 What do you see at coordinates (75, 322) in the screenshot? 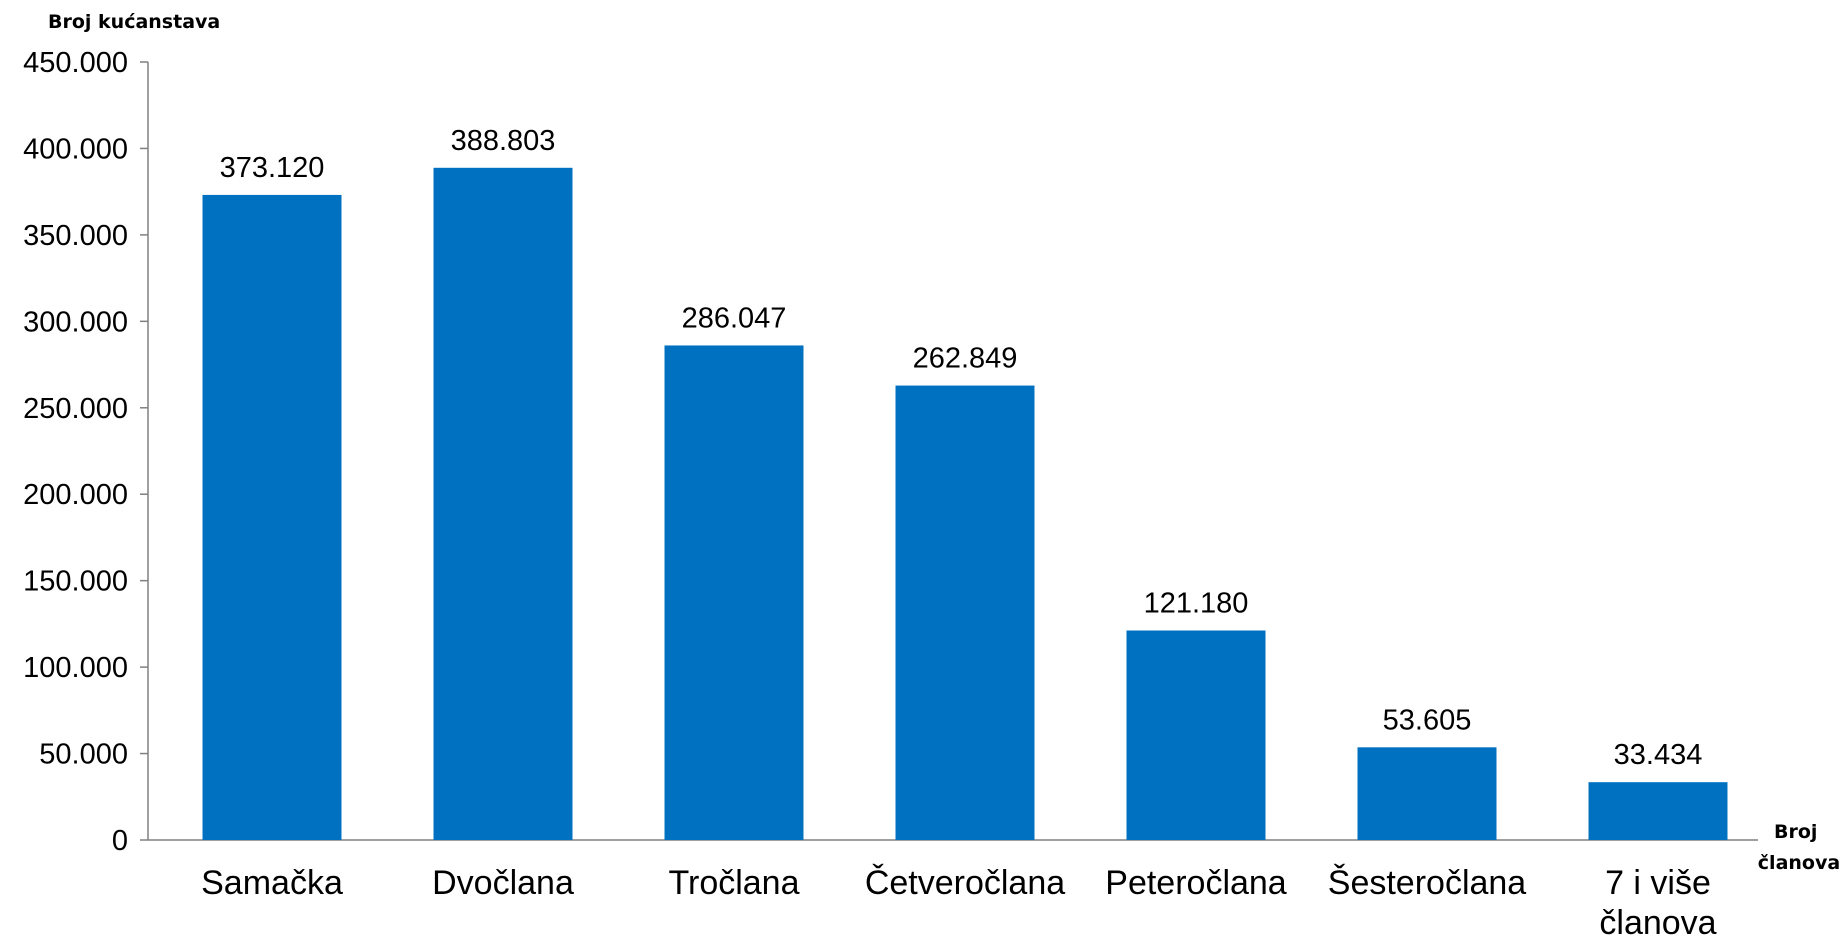
I see `y-tick-label: 300.000` at bounding box center [75, 322].